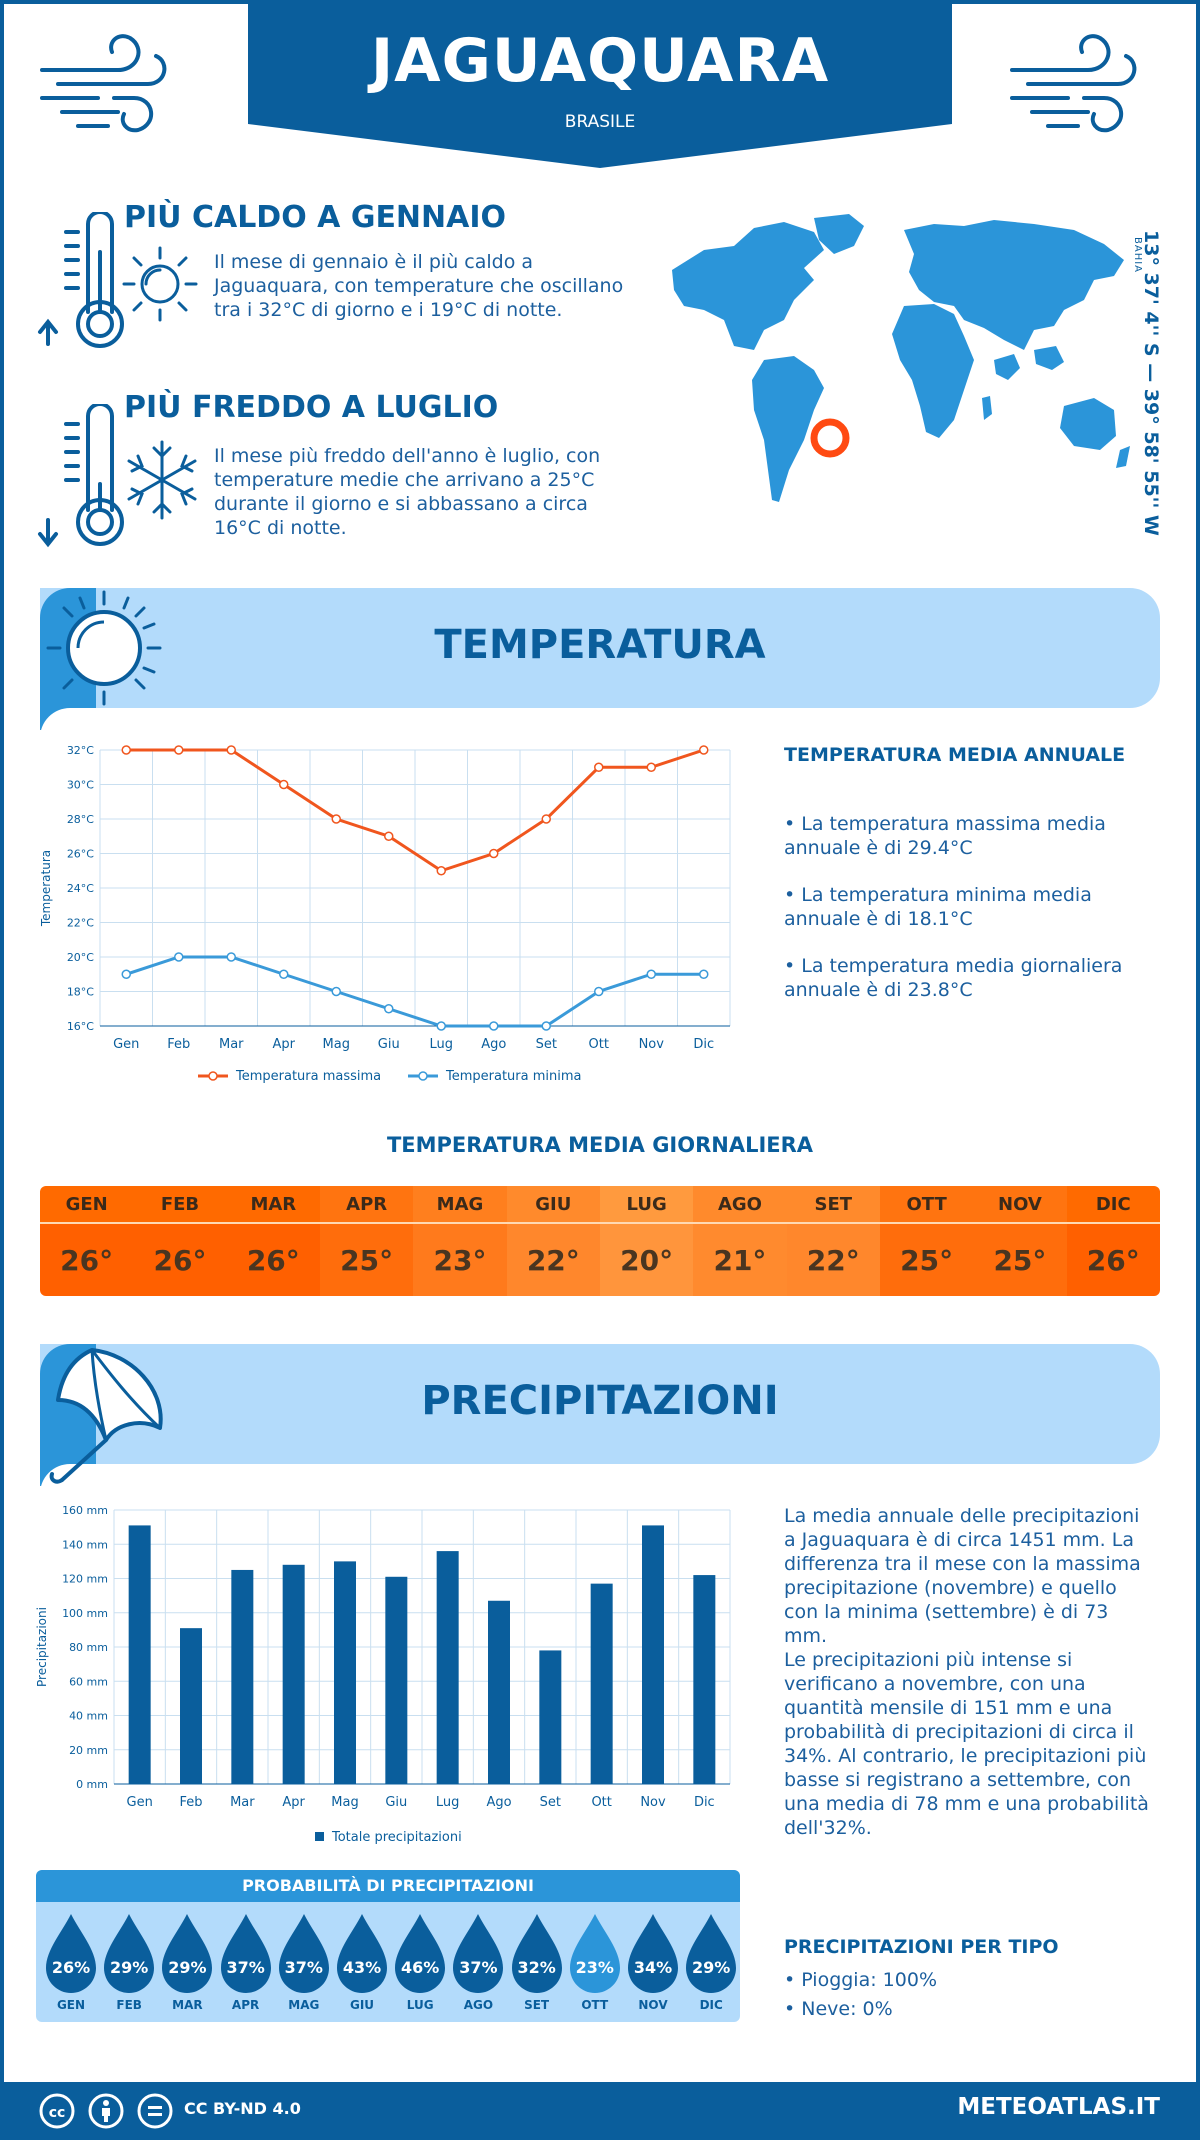 The width and height of the screenshot is (1200, 2140). I want to click on daily-temperature-value: 23°, so click(460, 1260).